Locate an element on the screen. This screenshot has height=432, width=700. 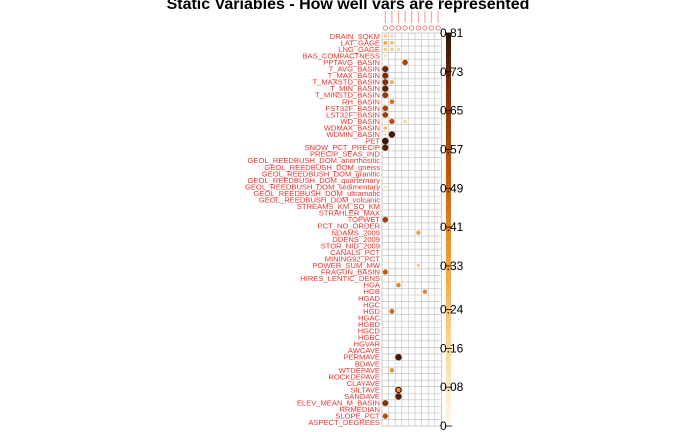
colorbar-tick-label: 0.81 is located at coordinates (452, 33).